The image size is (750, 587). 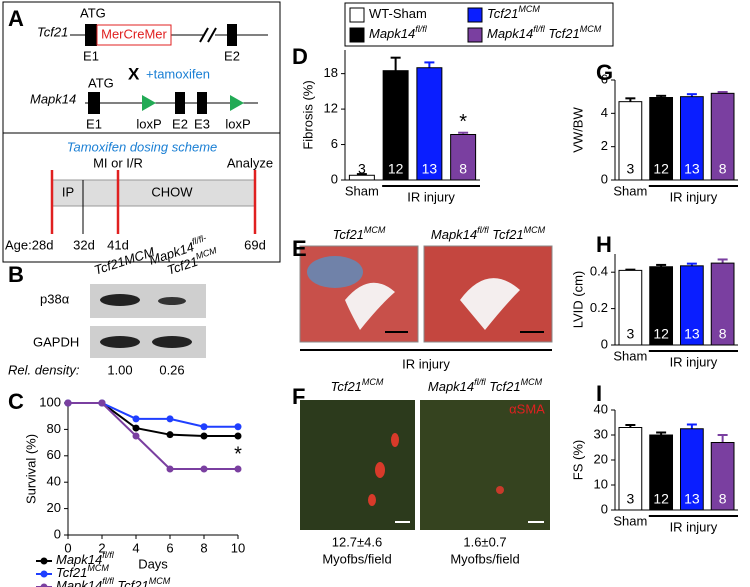 What do you see at coordinates (357, 541) in the screenshot?
I see `count: 12.7±4.6` at bounding box center [357, 541].